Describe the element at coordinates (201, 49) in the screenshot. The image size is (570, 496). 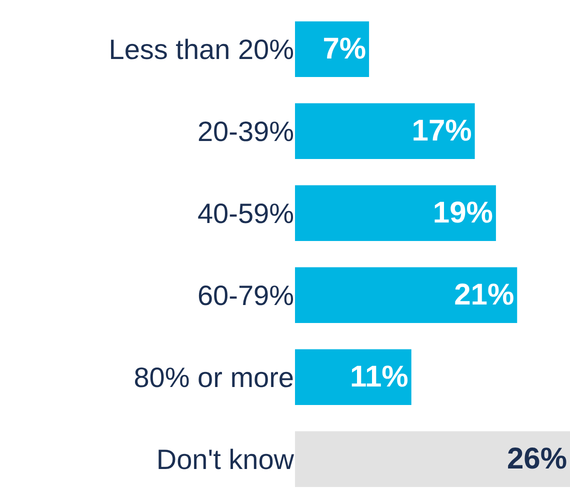
I see `y-tick-label: Less than 20%` at that location.